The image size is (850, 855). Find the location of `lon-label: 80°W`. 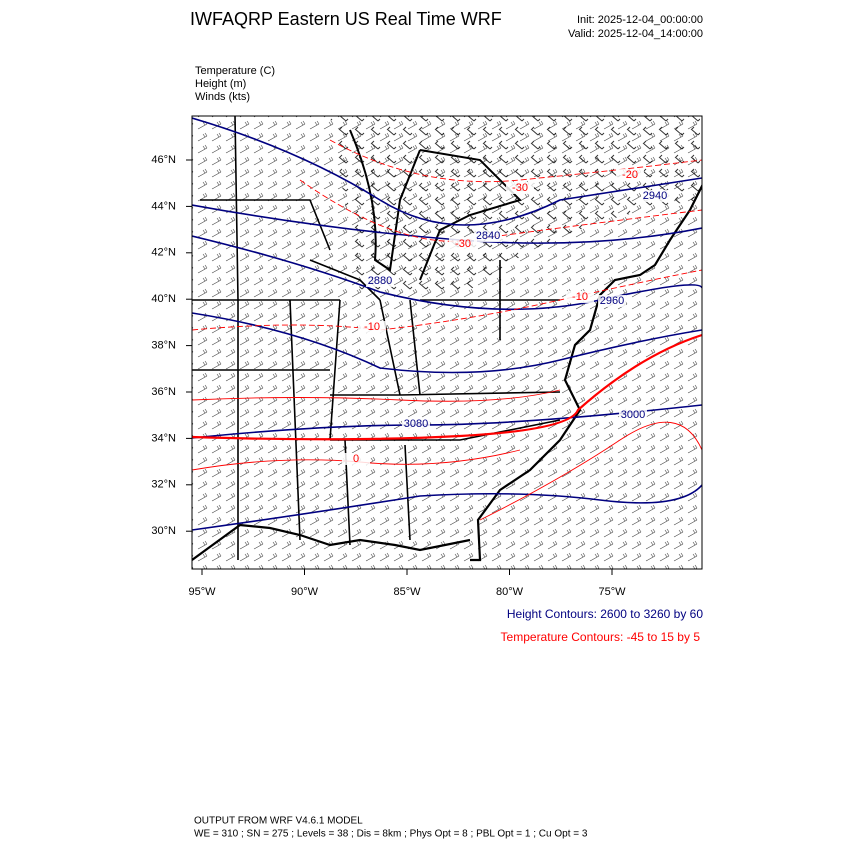

lon-label: 80°W is located at coordinates (510, 592).